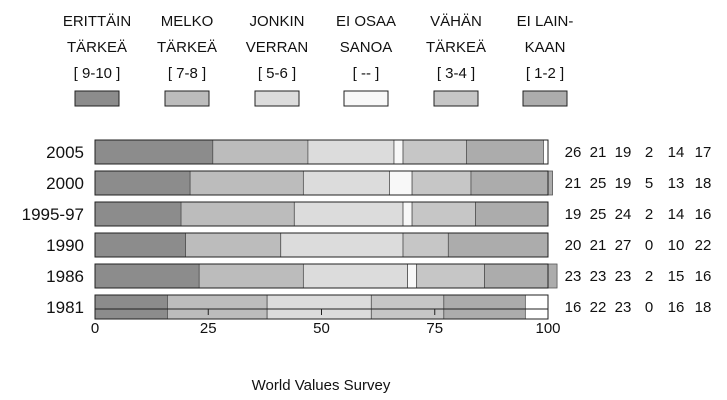  I want to click on legend-label-line: EI OSAA, so click(366, 21).